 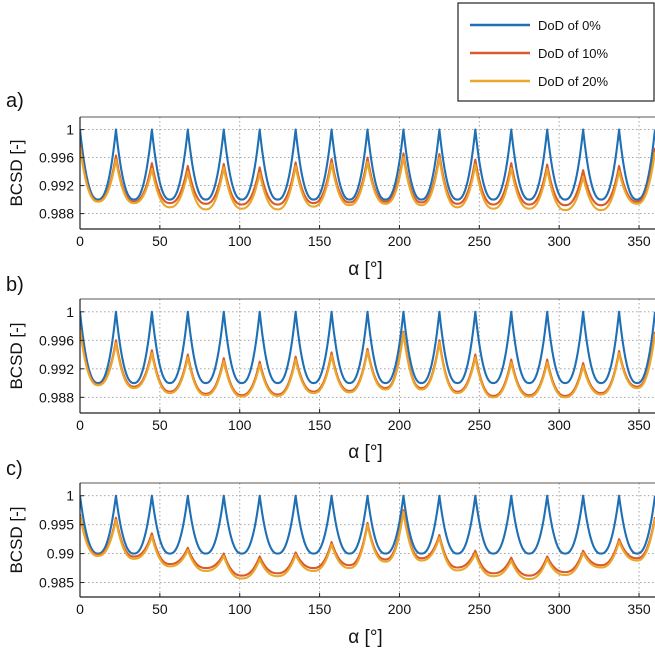 I want to click on legend-label: DoD of 10%, so click(x=573, y=53).